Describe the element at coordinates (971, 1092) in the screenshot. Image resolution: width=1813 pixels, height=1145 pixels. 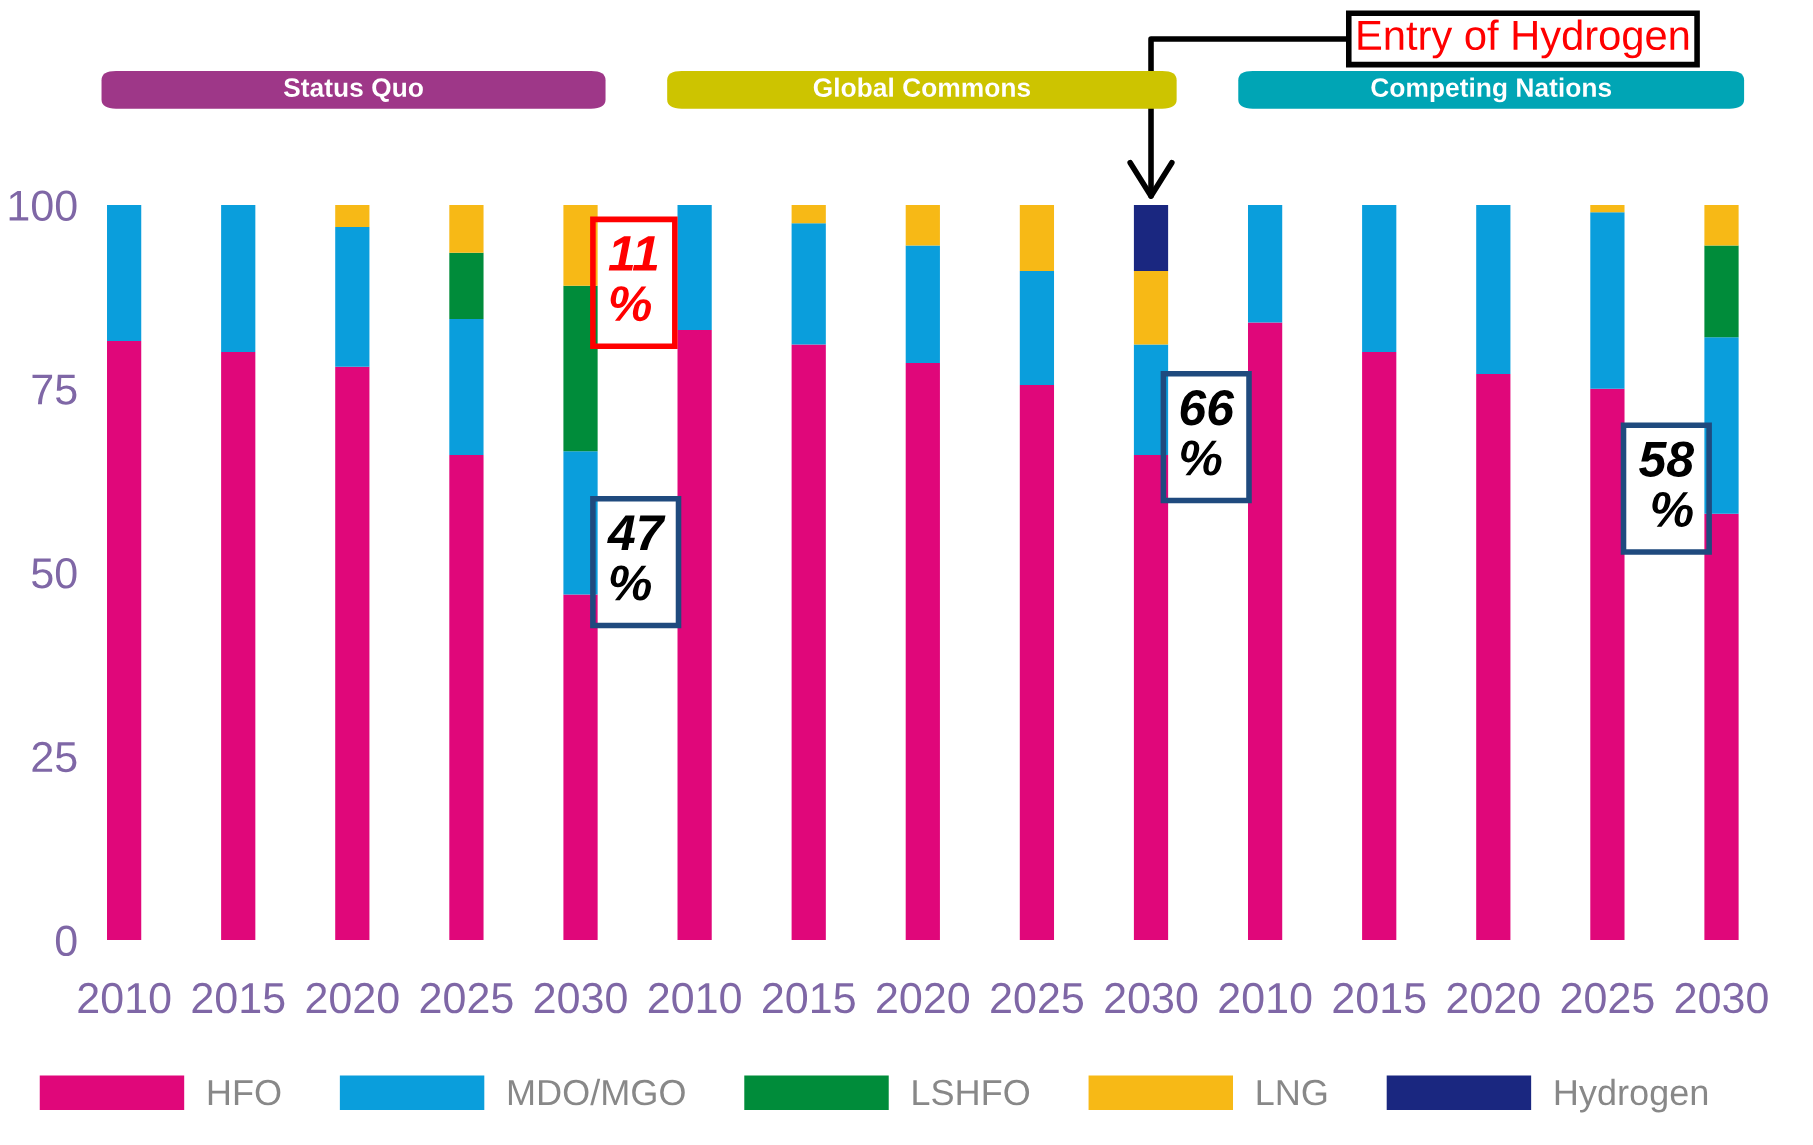
I see `legend-label: LSHFO` at that location.